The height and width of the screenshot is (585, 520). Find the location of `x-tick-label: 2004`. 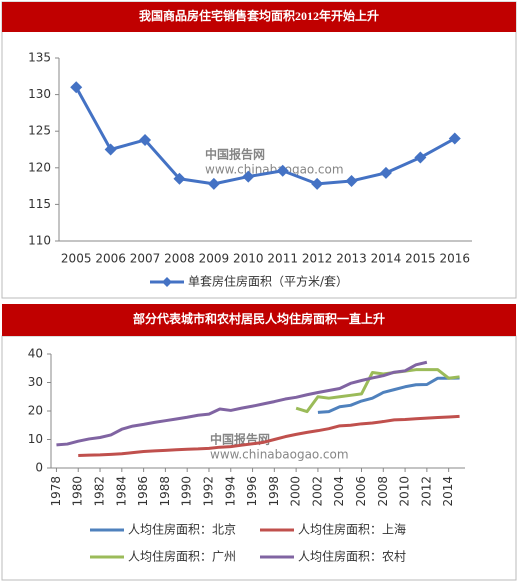

x-tick-label: 2004 is located at coordinates (339, 491).